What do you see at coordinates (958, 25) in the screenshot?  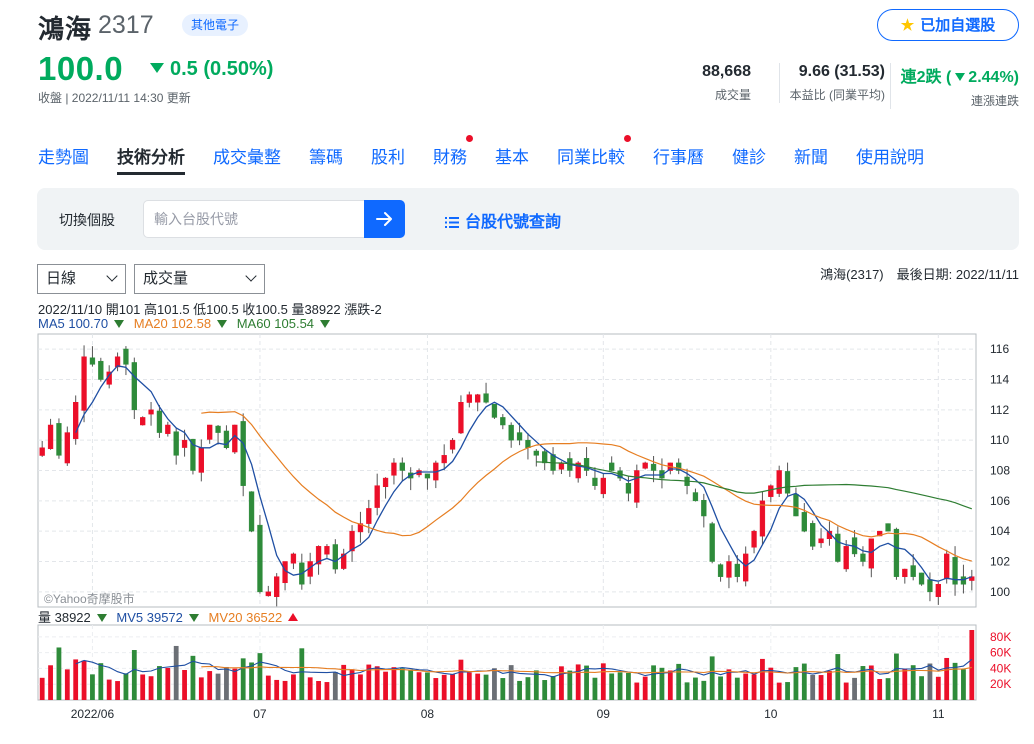 I see `add-watchlist-label: 已加自選股` at bounding box center [958, 25].